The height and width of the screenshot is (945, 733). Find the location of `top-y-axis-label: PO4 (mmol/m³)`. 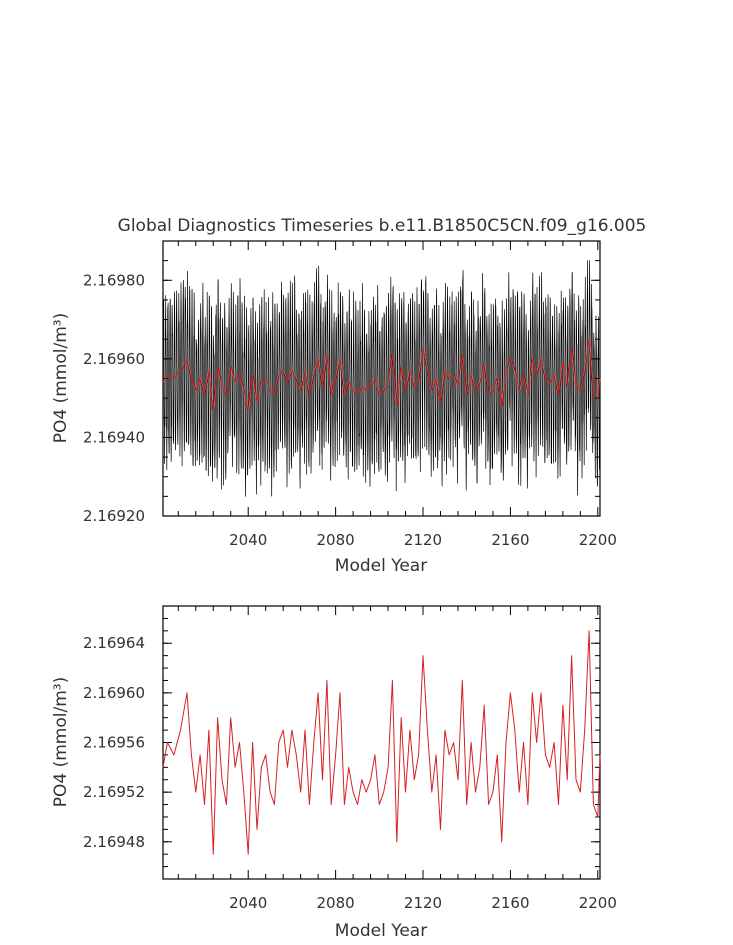

top-y-axis-label: PO4 (mmol/m³) is located at coordinates (61, 378).